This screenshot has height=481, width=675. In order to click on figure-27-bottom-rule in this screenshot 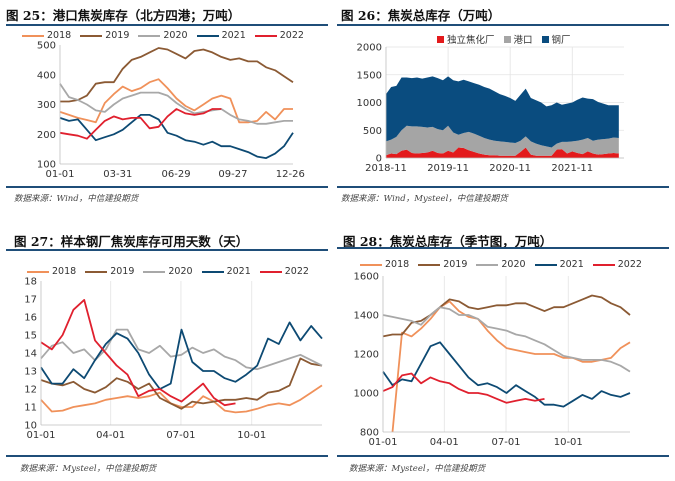, I will do `click(167, 456)`.